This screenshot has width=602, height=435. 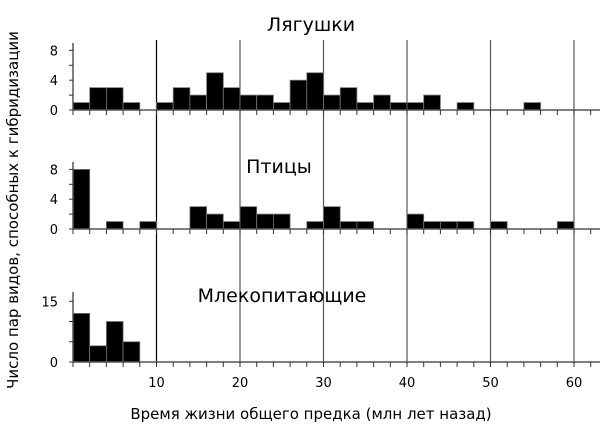 What do you see at coordinates (240, 383) in the screenshot?
I see `x-tick-label: 20` at bounding box center [240, 383].